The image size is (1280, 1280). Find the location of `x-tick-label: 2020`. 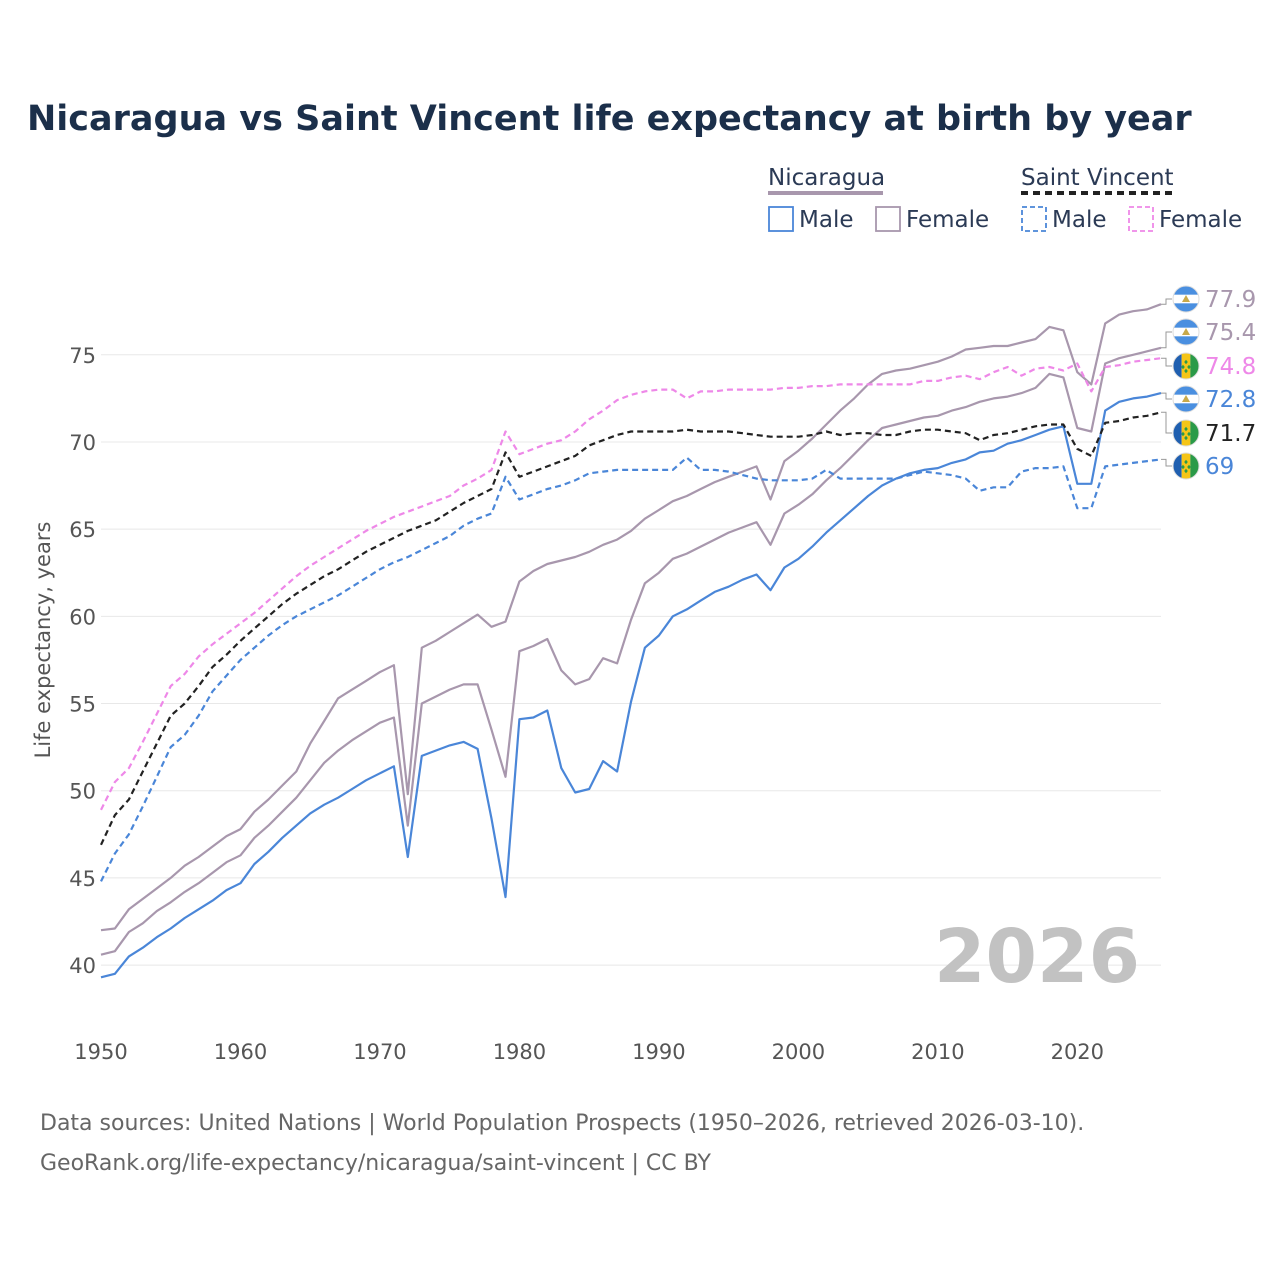

x-tick-label: 2020 is located at coordinates (1077, 1052).